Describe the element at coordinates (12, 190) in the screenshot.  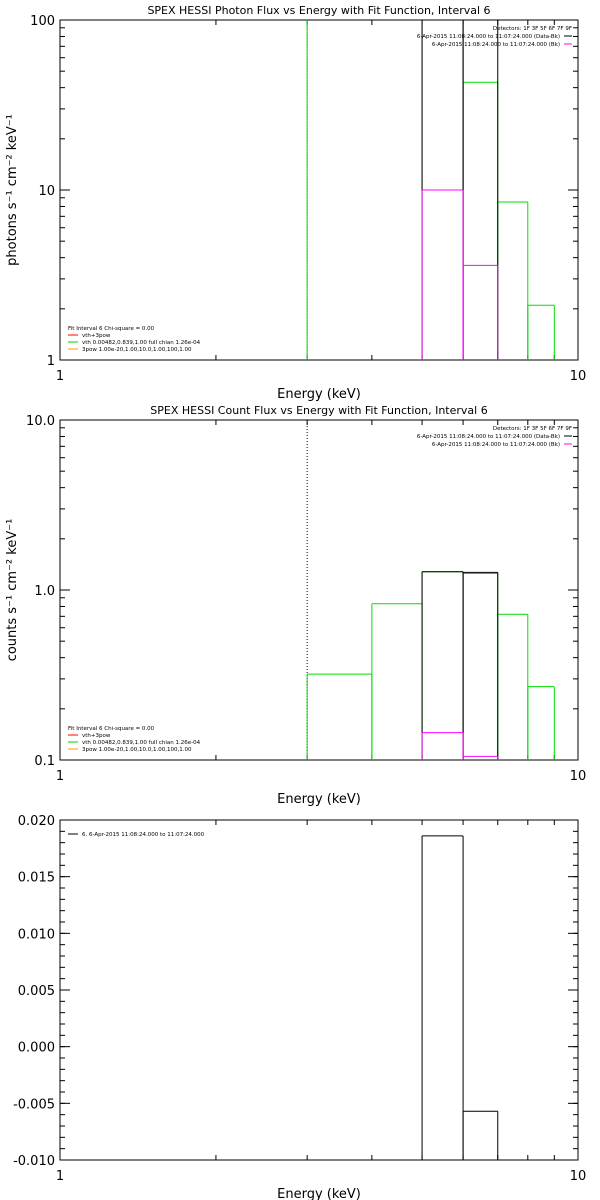
I see `y-axis-label: photons s⁻¹ cm⁻² keV⁻¹` at that location.